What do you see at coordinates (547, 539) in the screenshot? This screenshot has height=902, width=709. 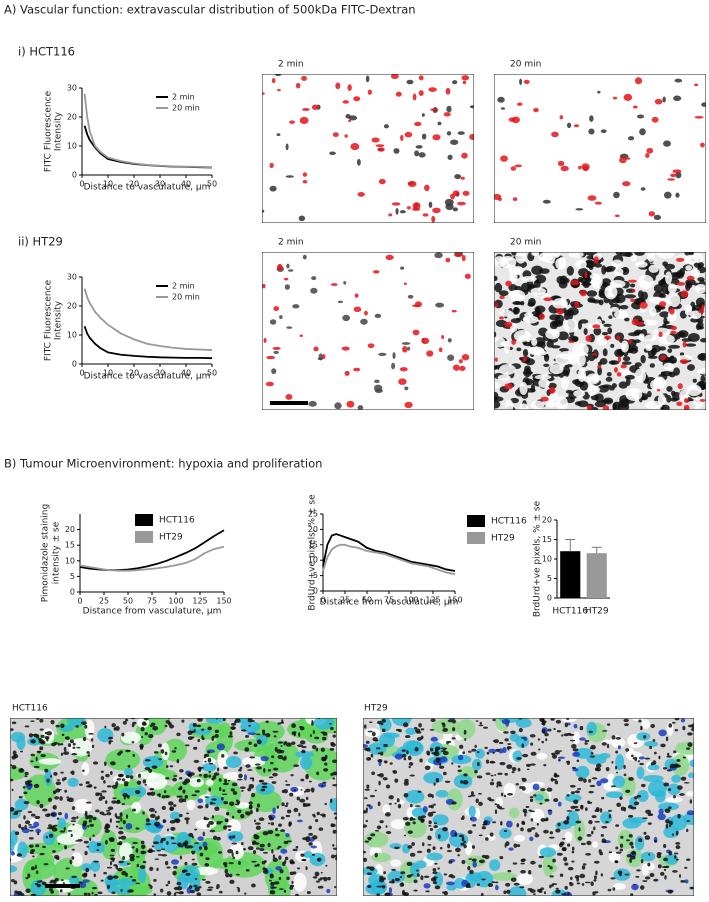 I see `y-tick-label: 15` at bounding box center [547, 539].